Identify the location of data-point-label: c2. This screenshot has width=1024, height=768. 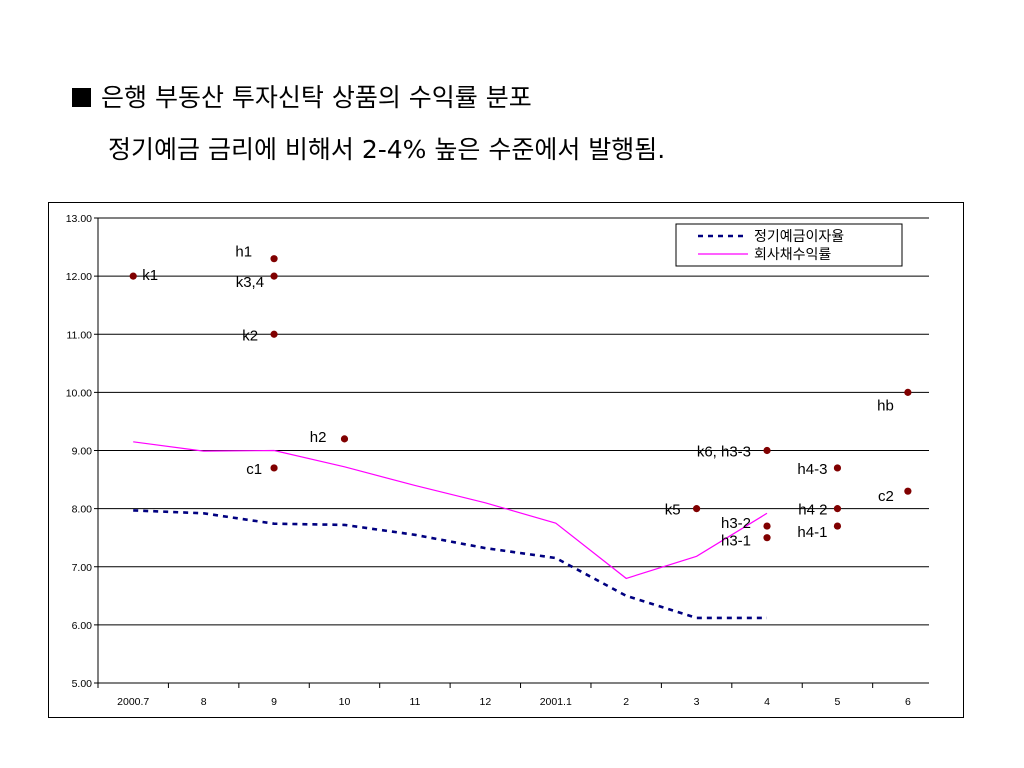
(886, 496).